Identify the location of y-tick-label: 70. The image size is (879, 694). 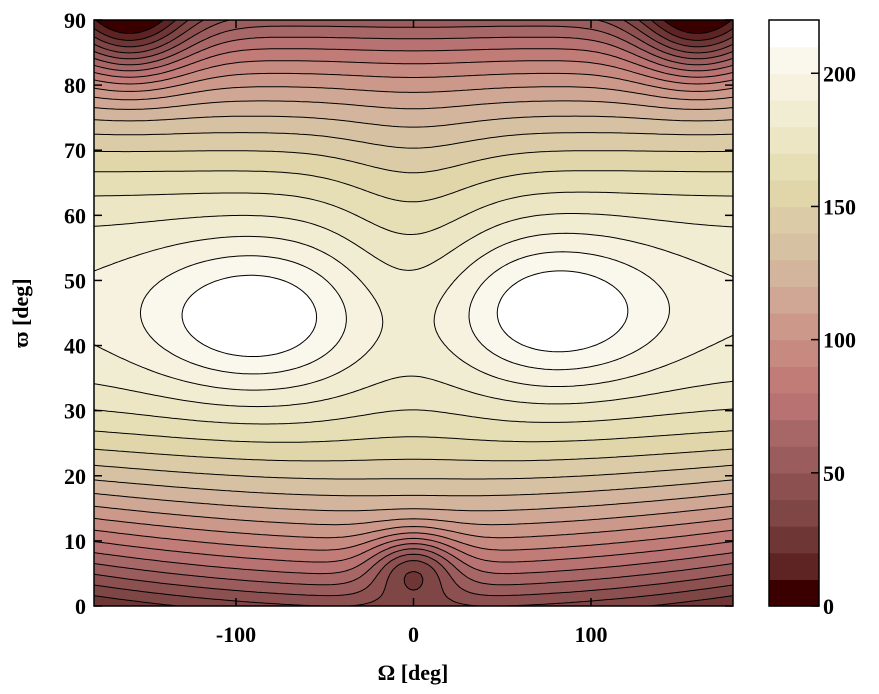
(75, 150).